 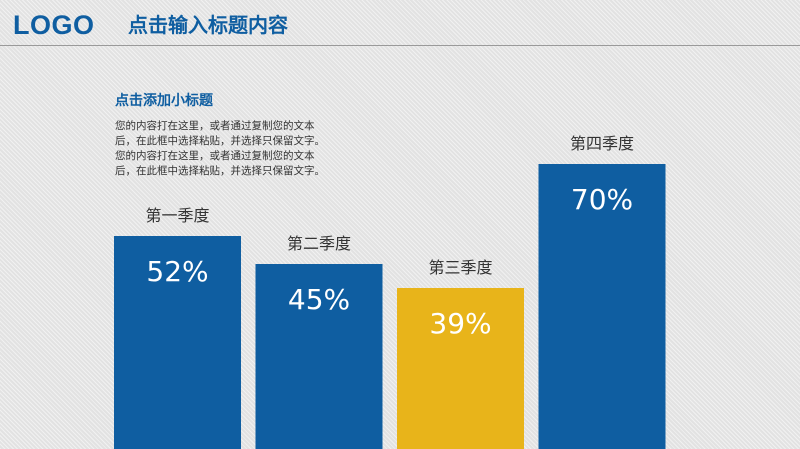 What do you see at coordinates (208, 25) in the screenshot?
I see `slide-title: 点击输入标题内容` at bounding box center [208, 25].